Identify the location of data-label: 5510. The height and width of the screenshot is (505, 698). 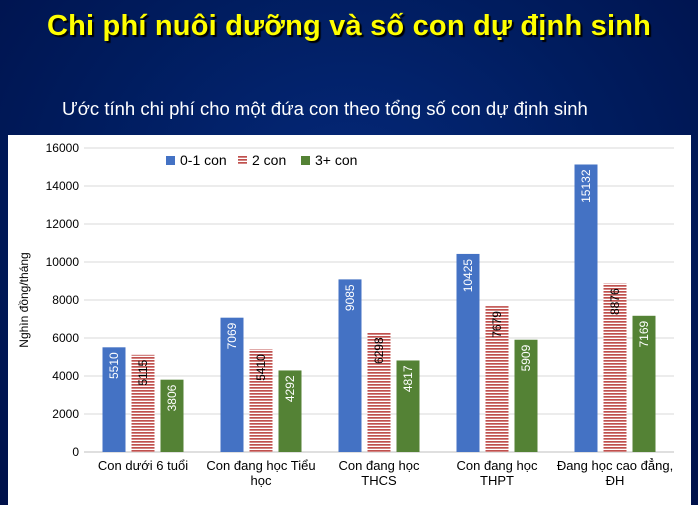
(114, 365).